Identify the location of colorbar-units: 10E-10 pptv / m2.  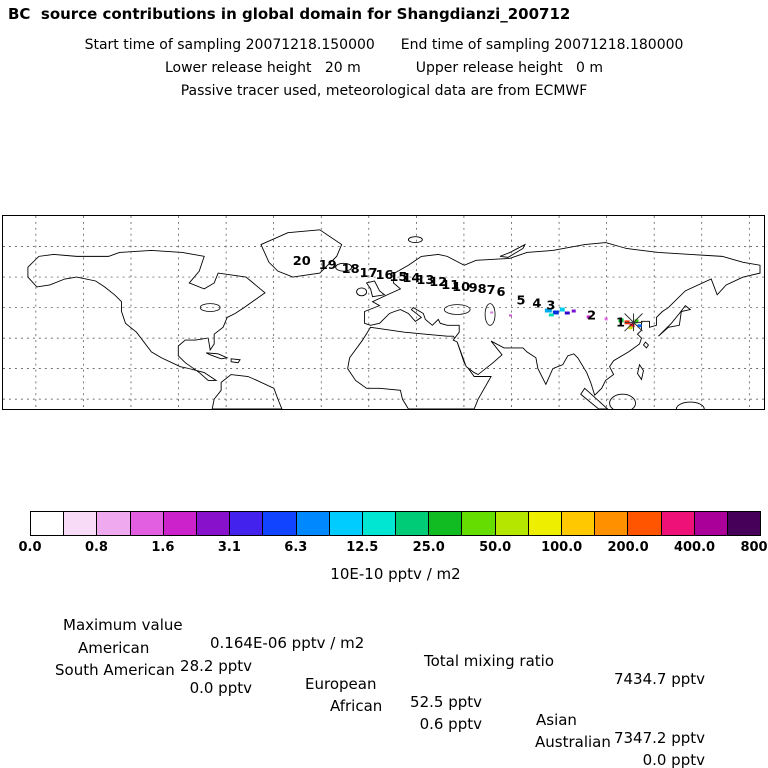
(395, 574).